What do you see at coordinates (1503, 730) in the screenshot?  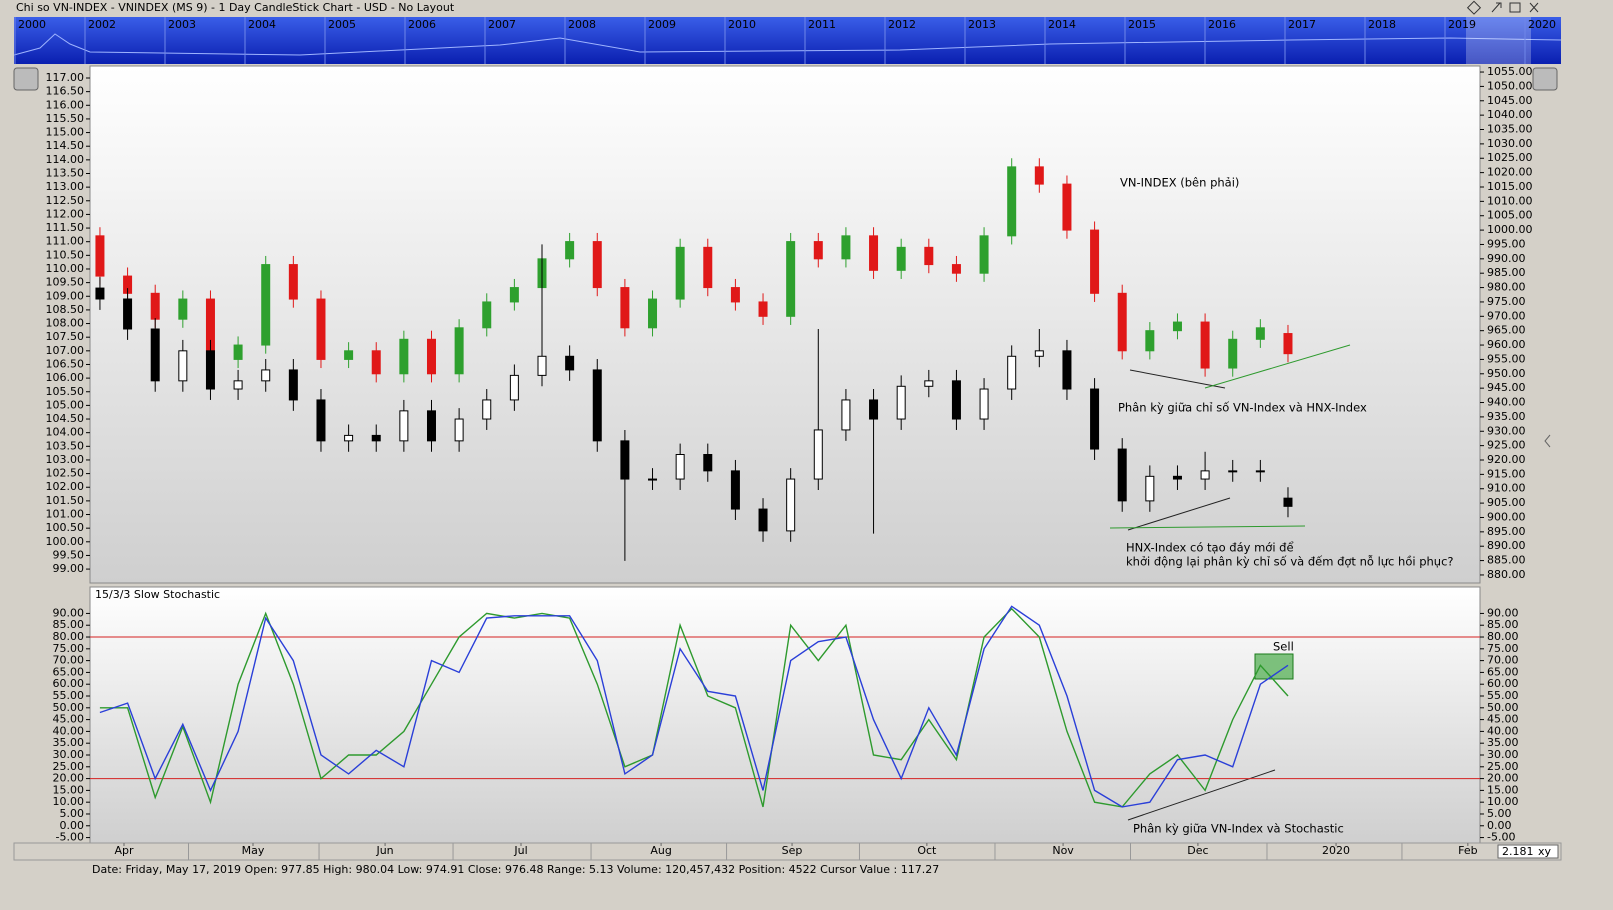 I see `y-tick-label: 40.00` at bounding box center [1503, 730].